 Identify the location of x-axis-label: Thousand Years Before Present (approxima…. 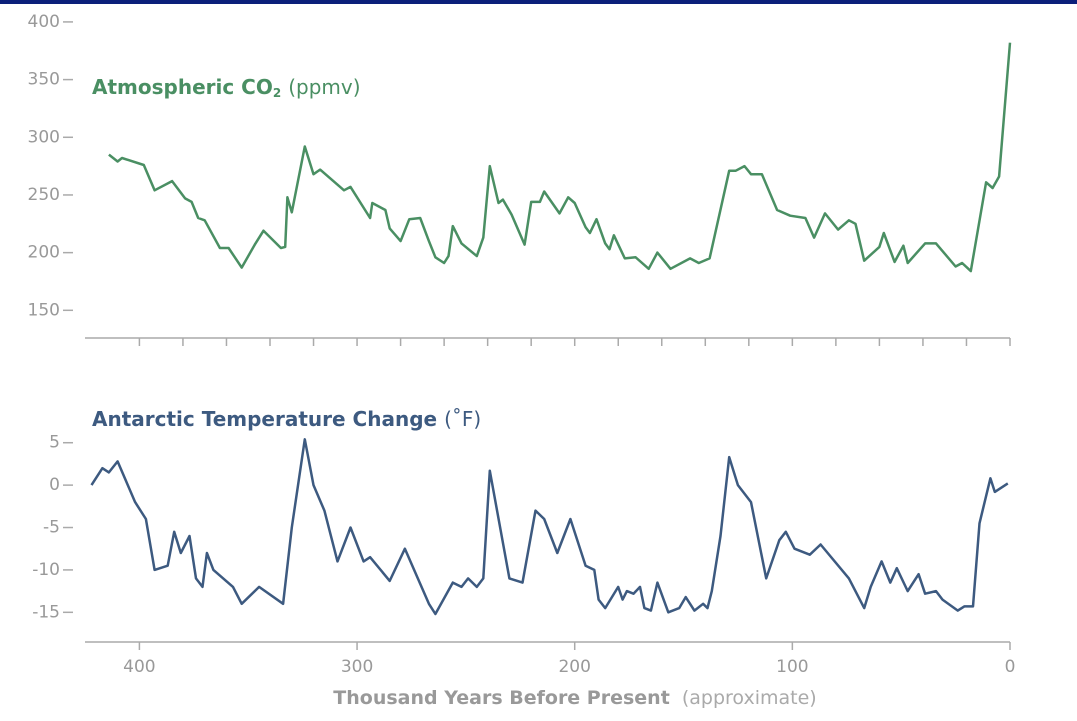
(574, 698).